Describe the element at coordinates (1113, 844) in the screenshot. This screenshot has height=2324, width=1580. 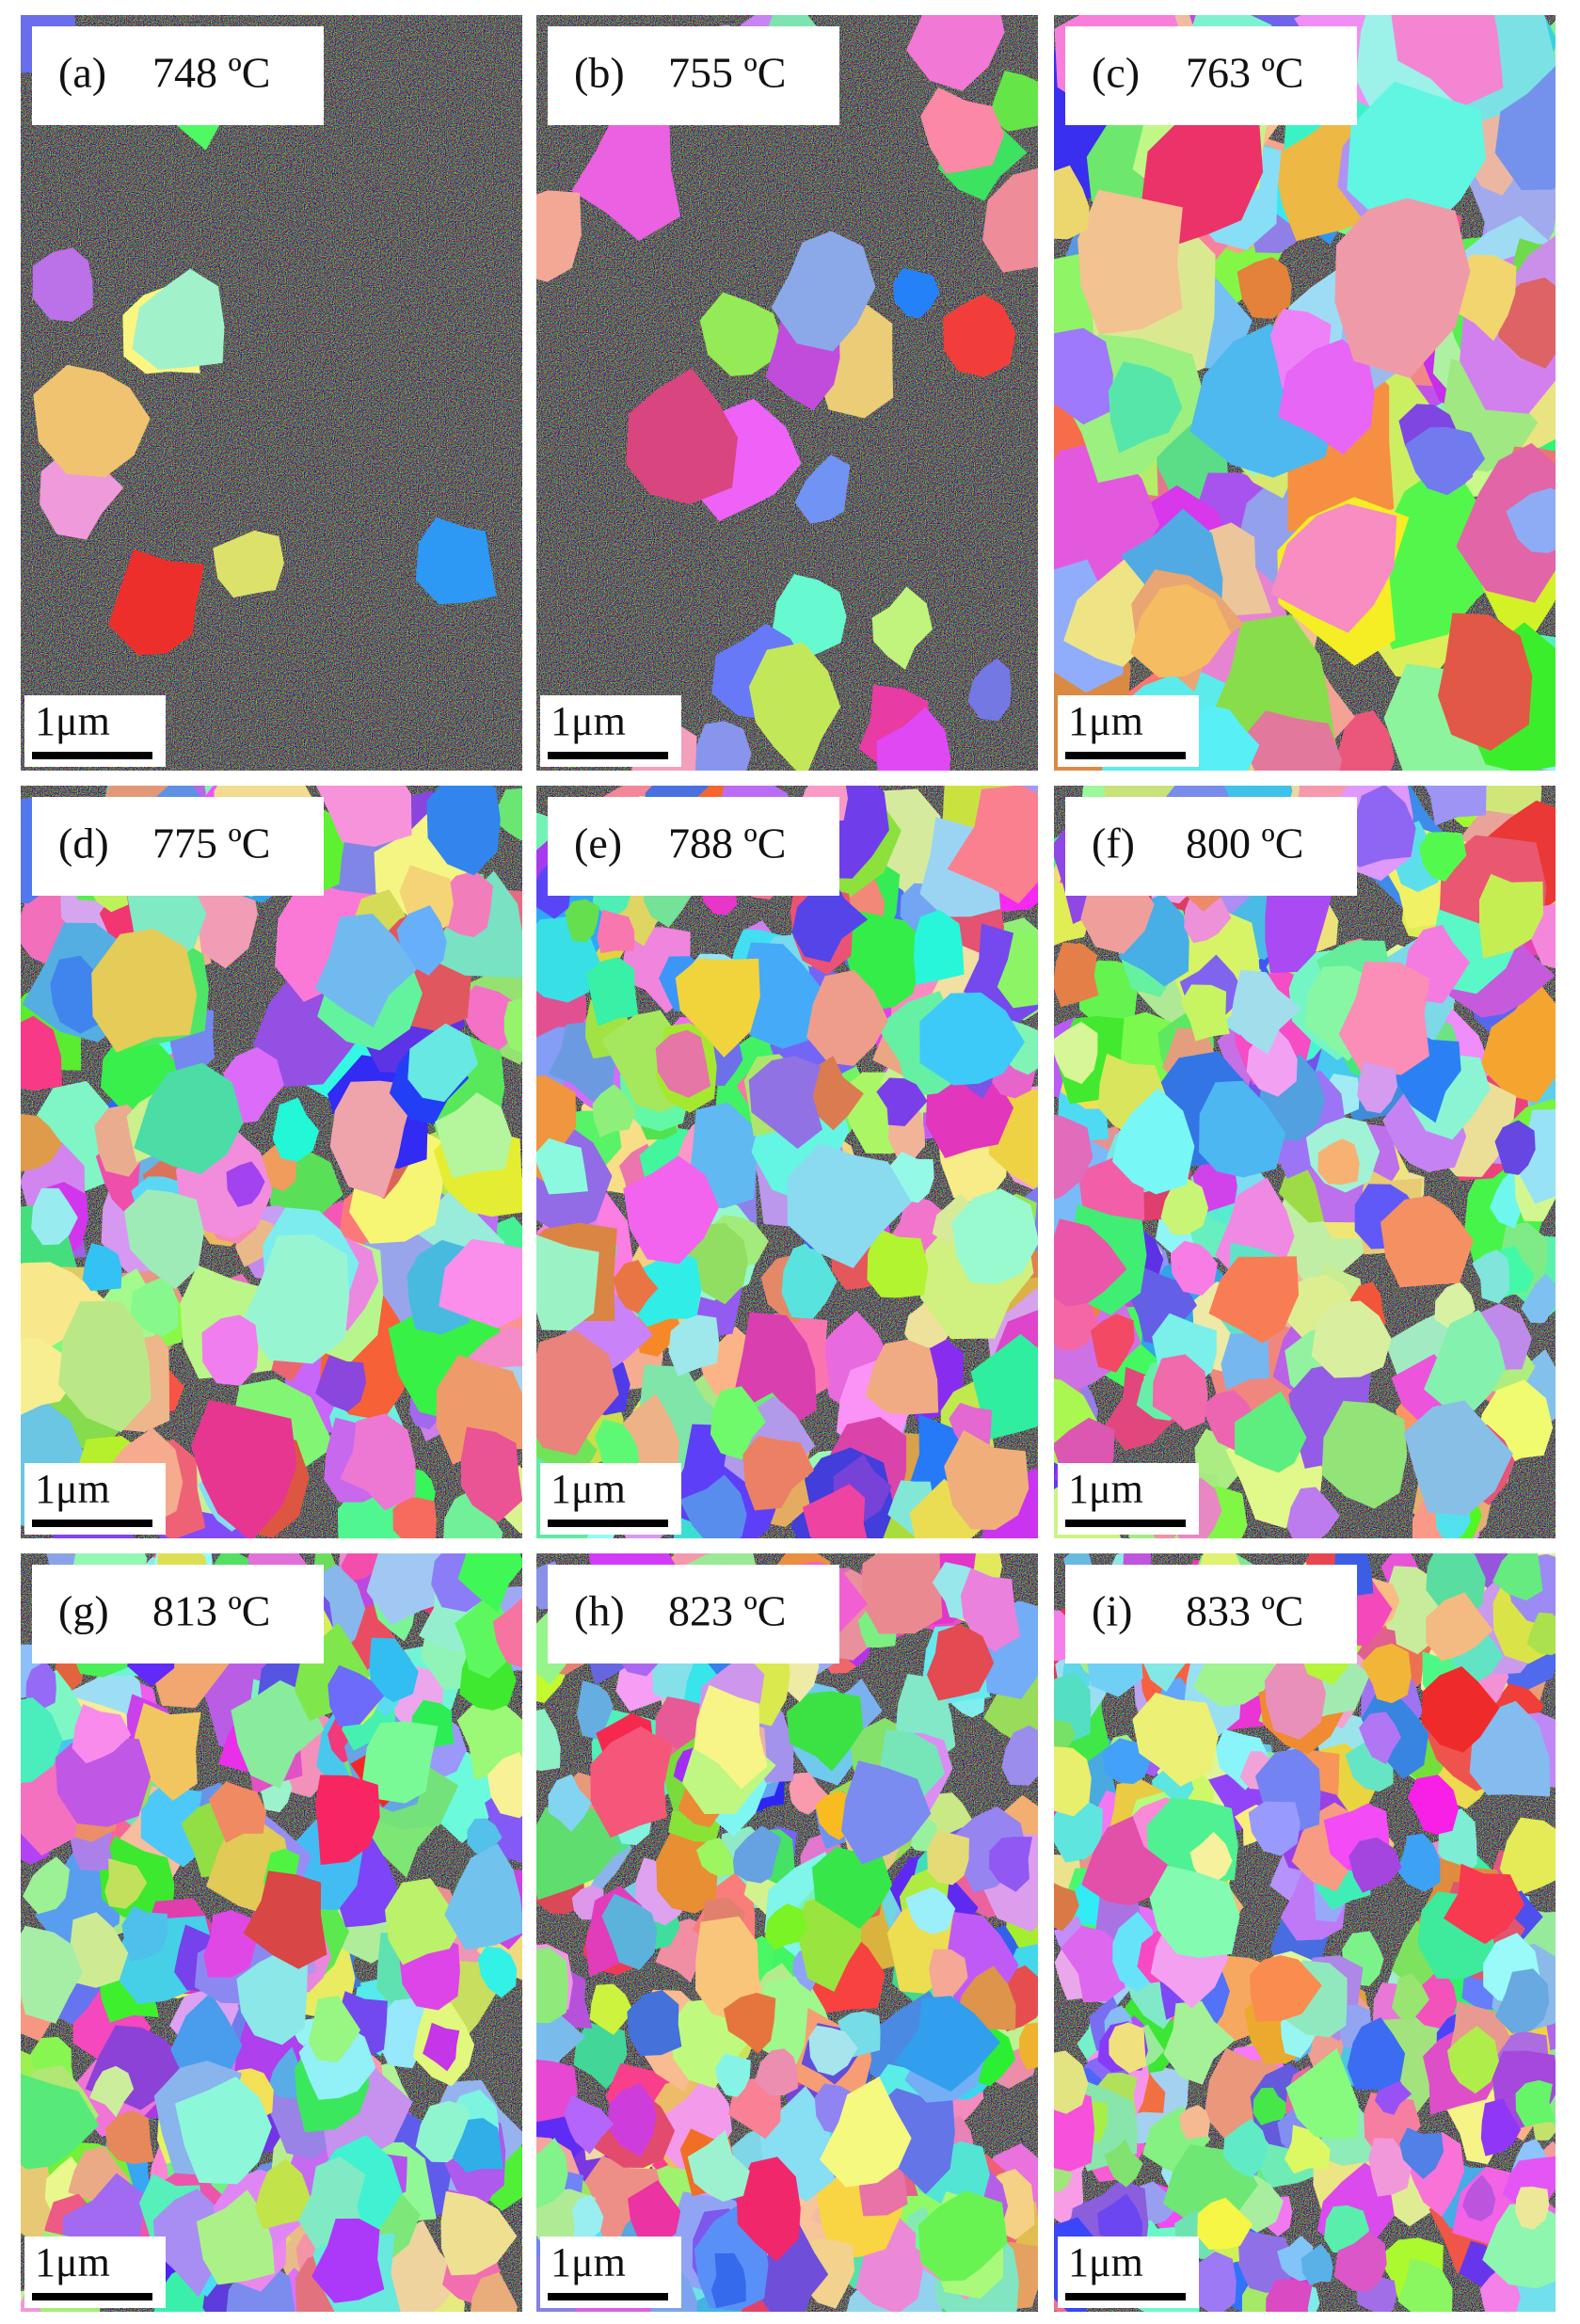
I see `panel-label: (f)` at that location.